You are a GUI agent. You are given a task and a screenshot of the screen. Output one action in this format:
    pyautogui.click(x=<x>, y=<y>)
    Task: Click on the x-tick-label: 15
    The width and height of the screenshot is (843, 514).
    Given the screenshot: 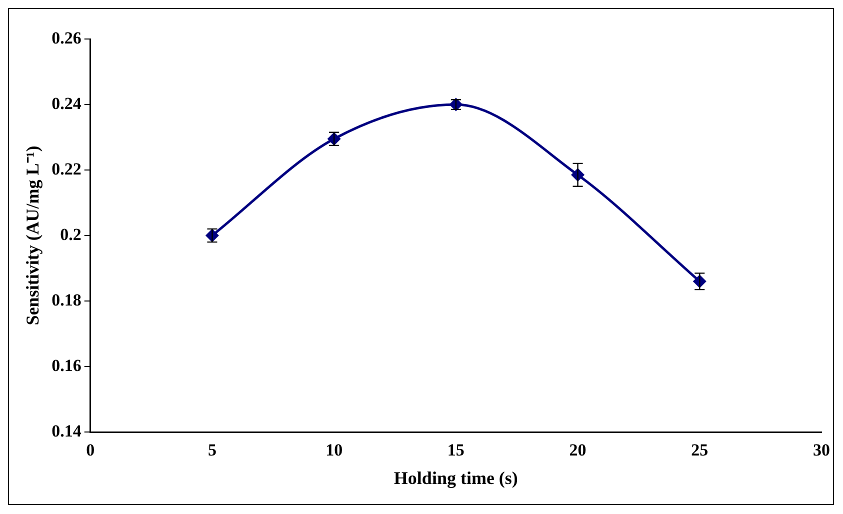 What is the action you would take?
    pyautogui.click(x=455, y=450)
    